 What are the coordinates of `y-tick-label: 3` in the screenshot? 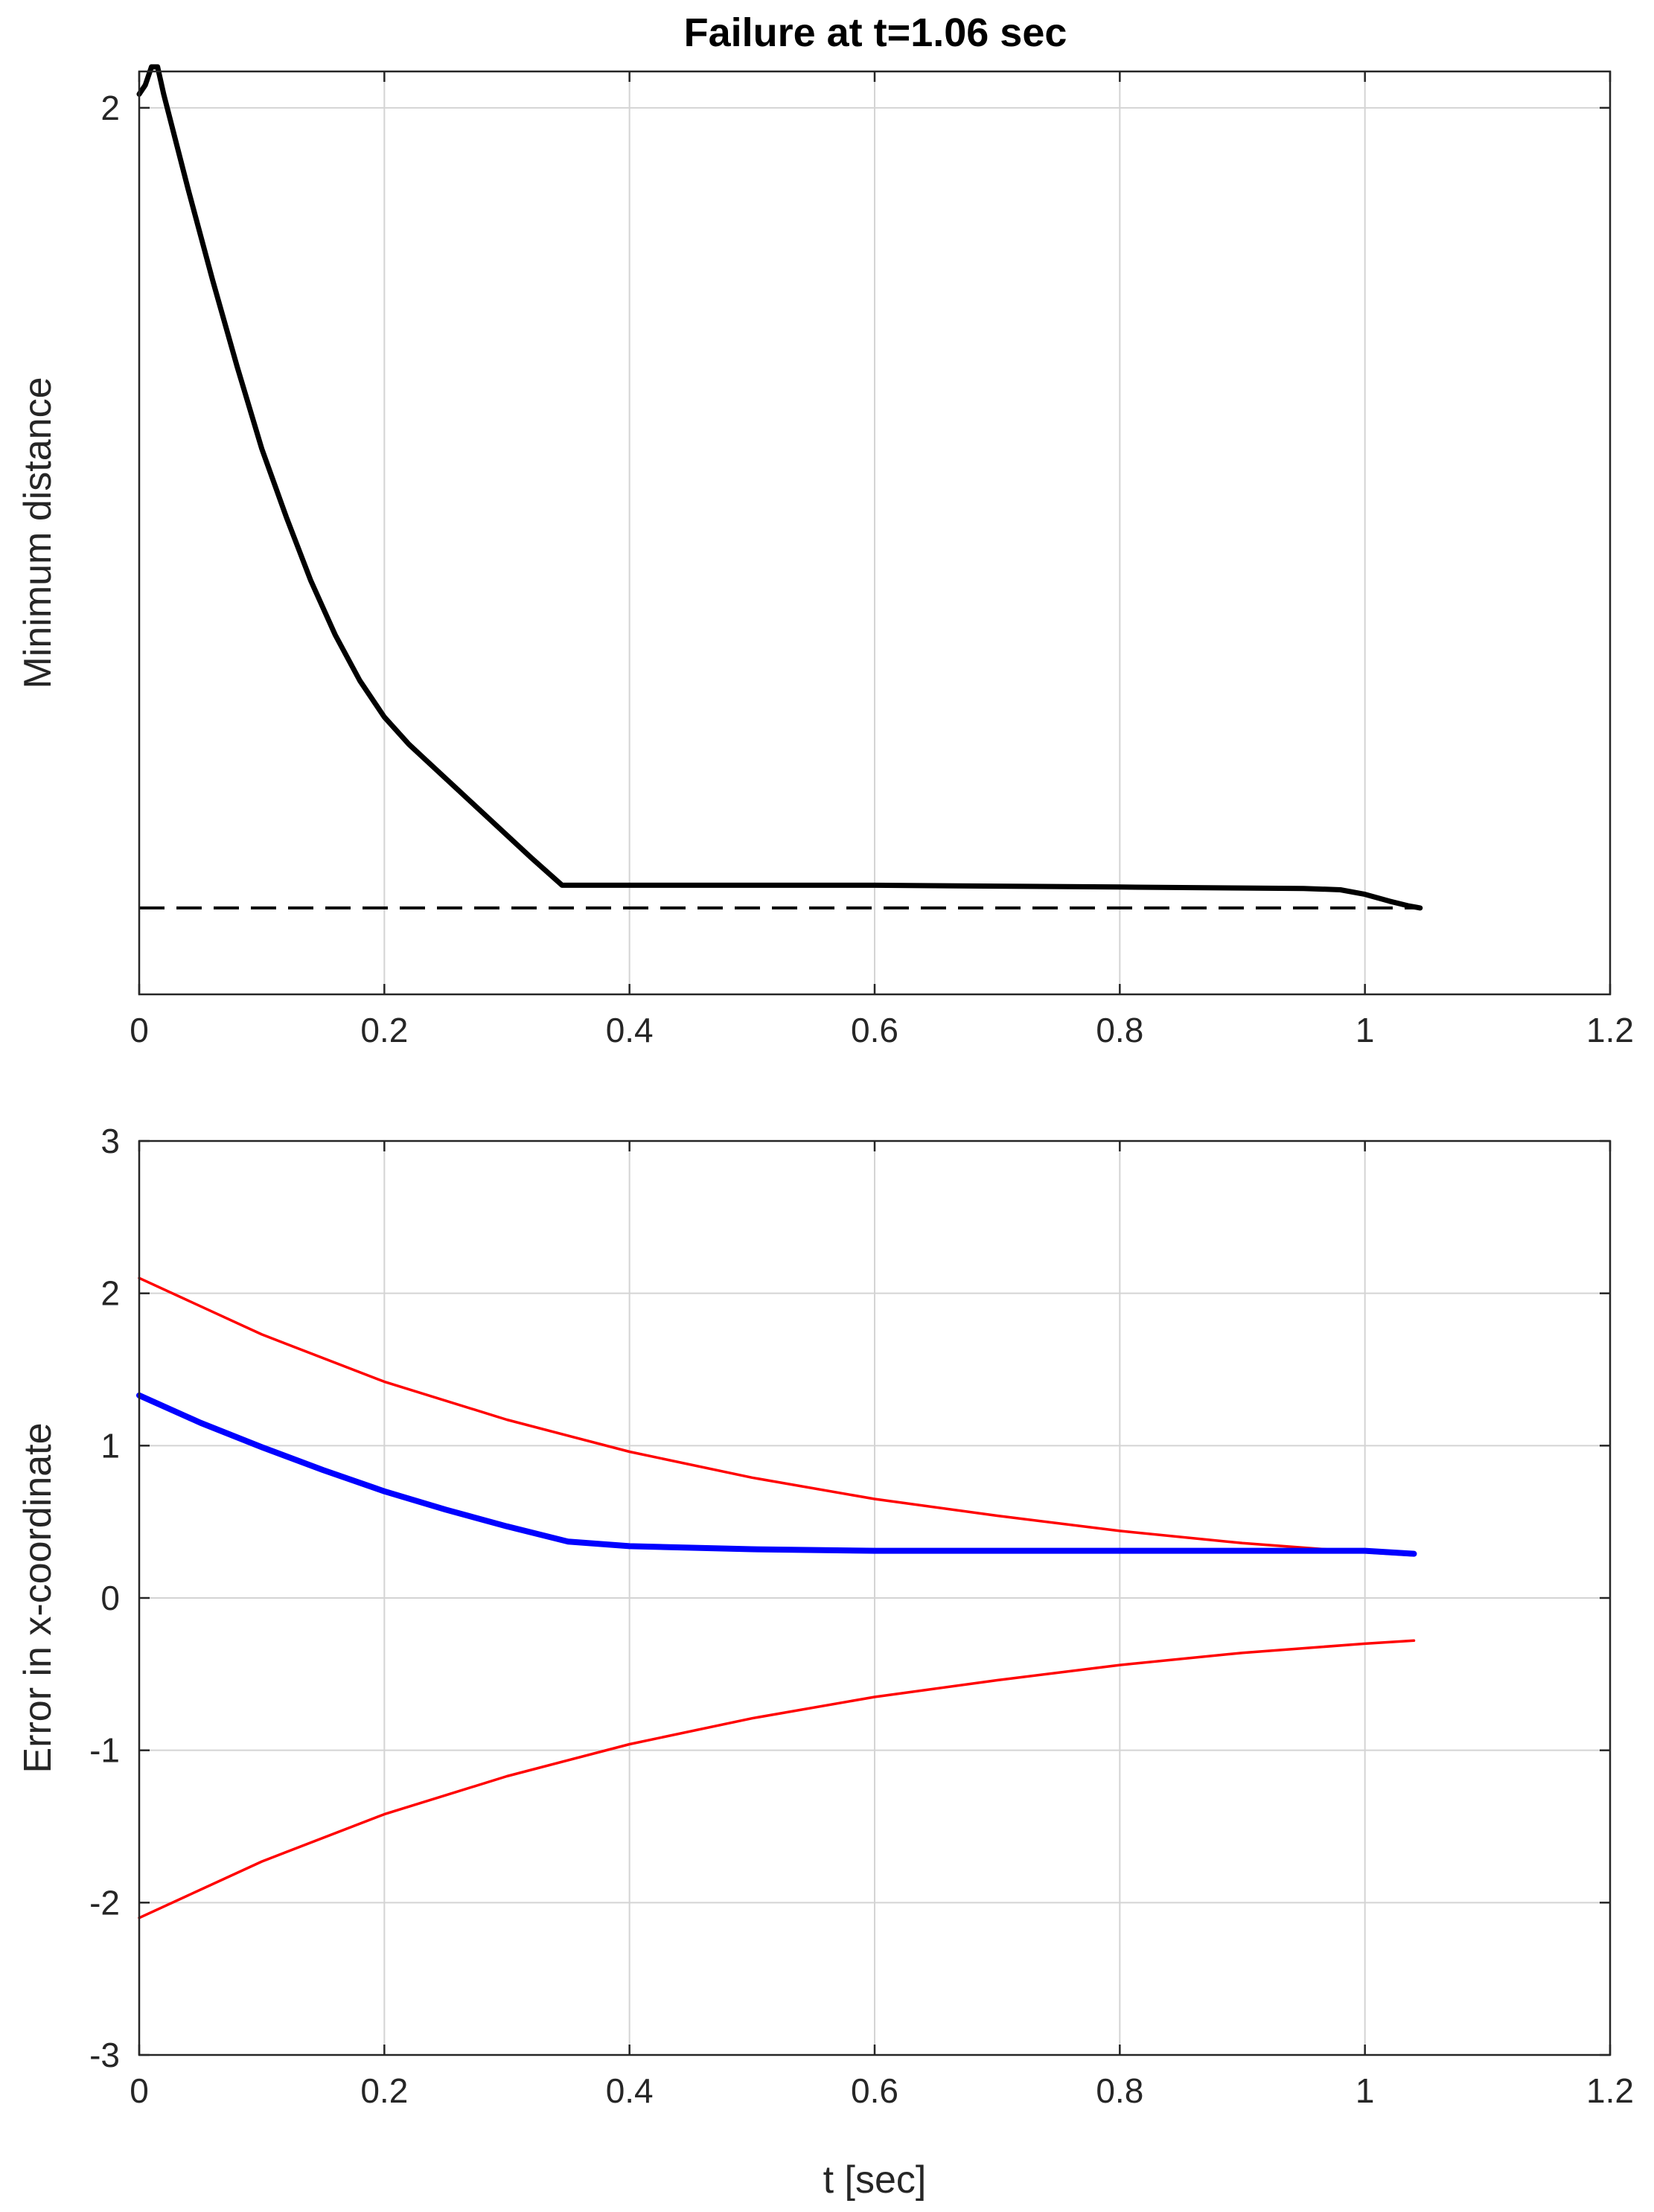 It's located at (110, 1141).